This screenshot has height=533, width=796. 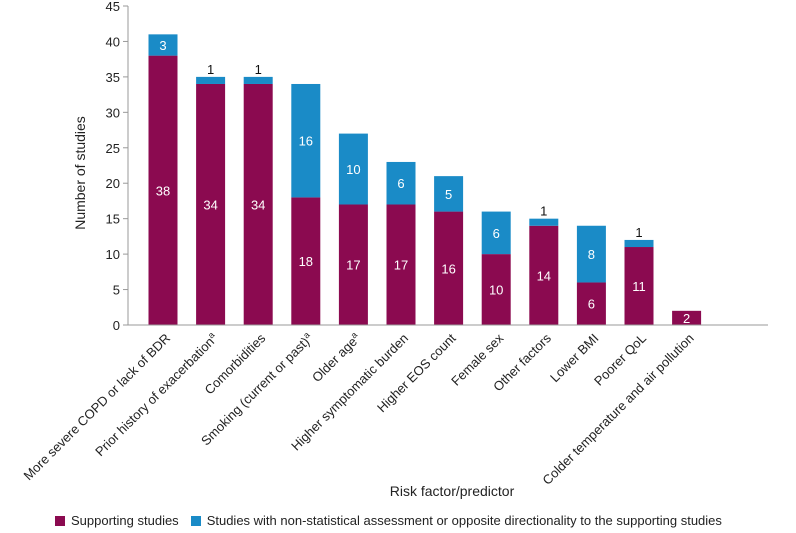 I want to click on data-label-supporting: 14, so click(x=544, y=275).